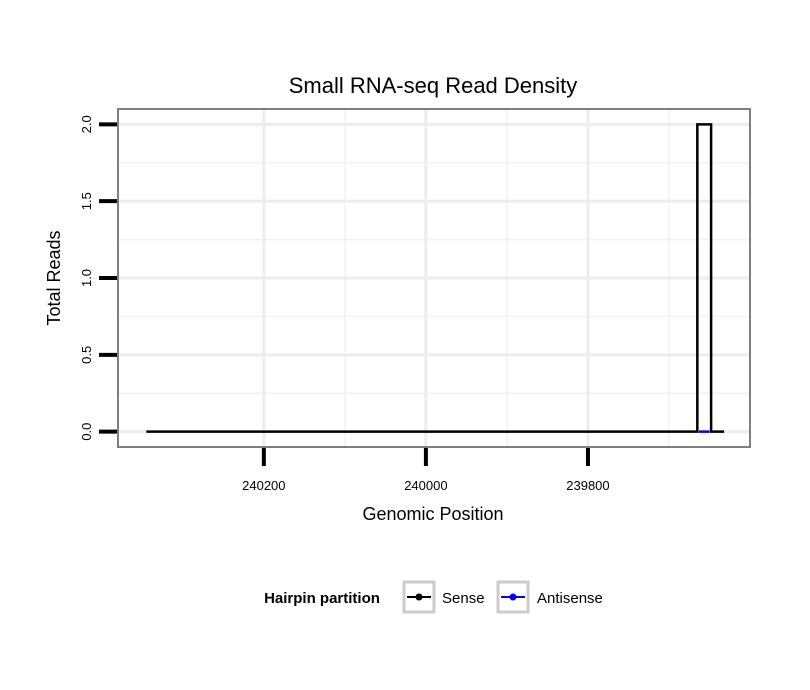 The width and height of the screenshot is (810, 690). Describe the element at coordinates (322, 598) in the screenshot. I see `legend-title: Hairpin partition` at that location.